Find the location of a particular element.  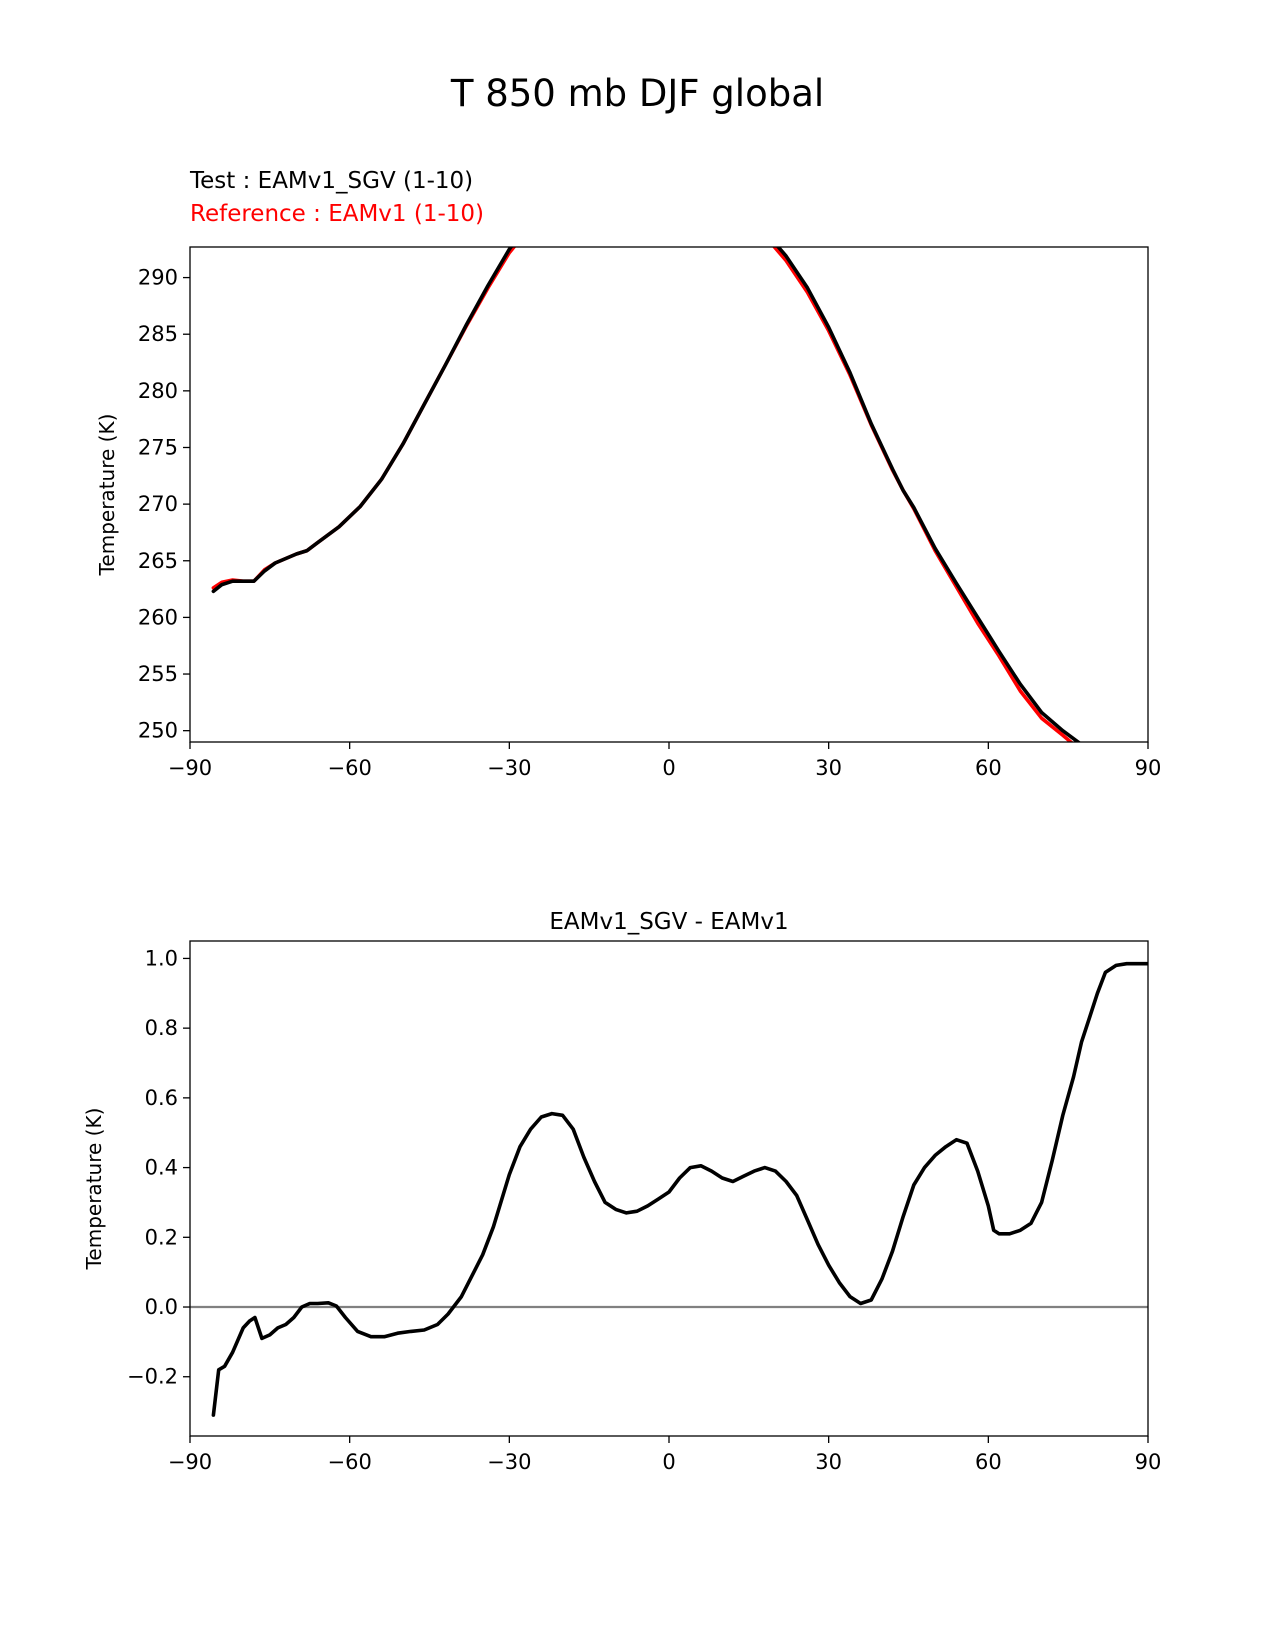

chart-1-y-tick-label: 270 is located at coordinates (158, 504).